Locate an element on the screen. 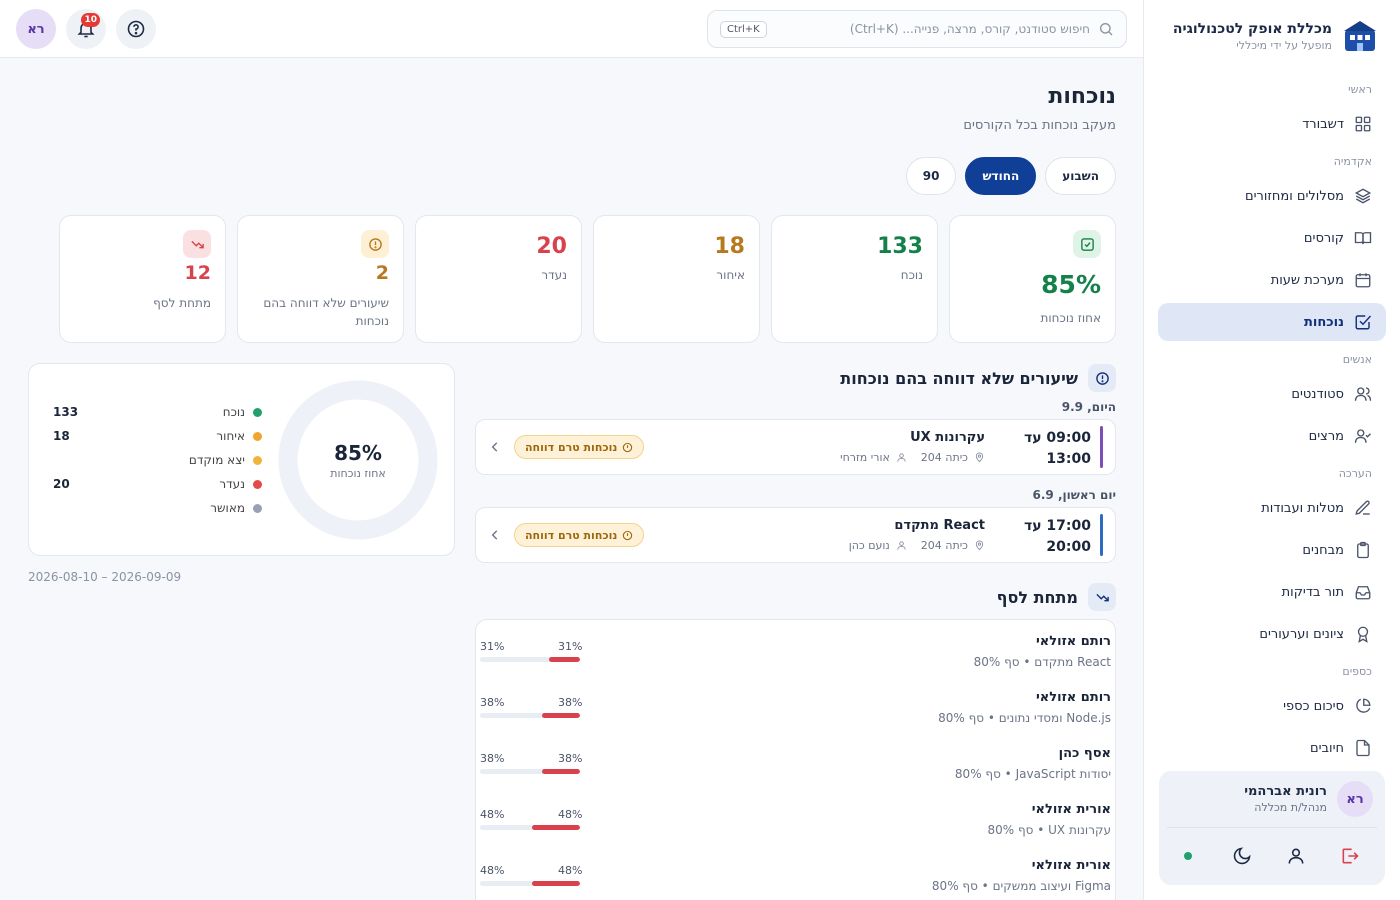 This screenshot has height=900, width=1400. sidebar-item-label: סטודנטים is located at coordinates (1317, 394).